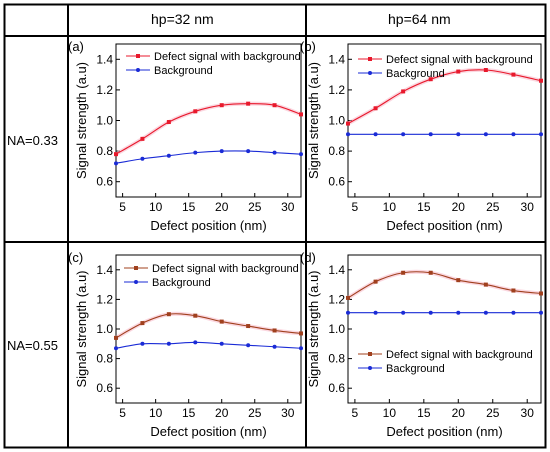  What do you see at coordinates (355, 413) in the screenshot?
I see `x-tick-label: 5` at bounding box center [355, 413].